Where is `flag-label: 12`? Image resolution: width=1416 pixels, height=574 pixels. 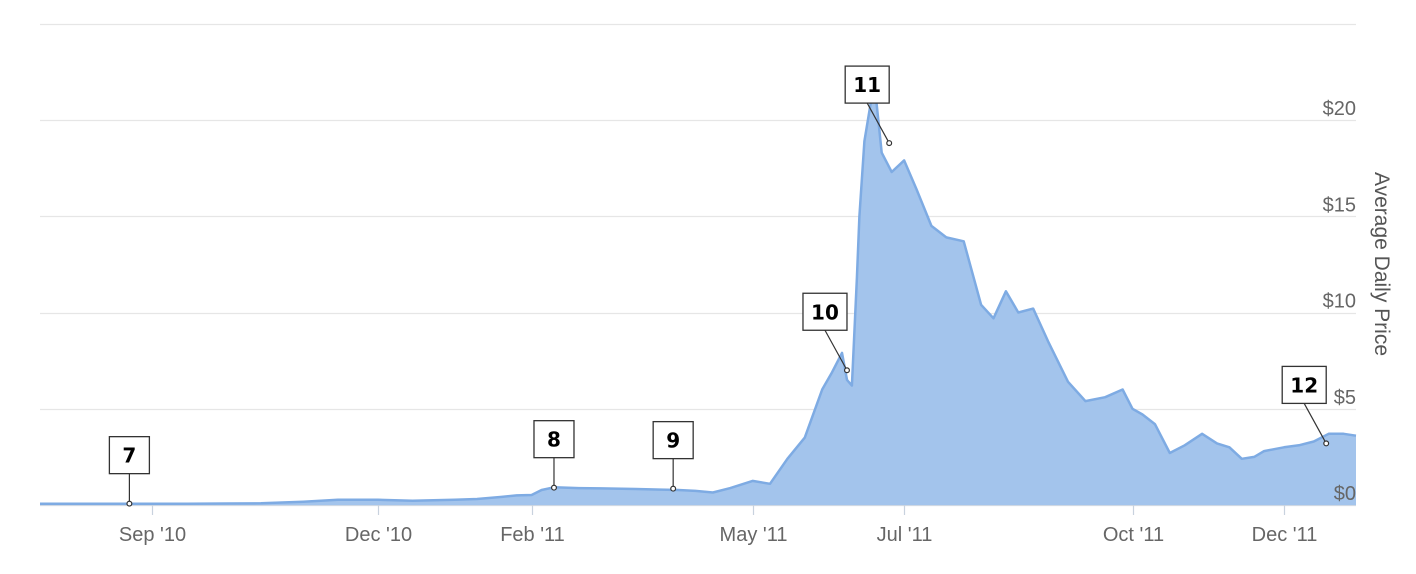 flag-label: 12 is located at coordinates (1304, 385).